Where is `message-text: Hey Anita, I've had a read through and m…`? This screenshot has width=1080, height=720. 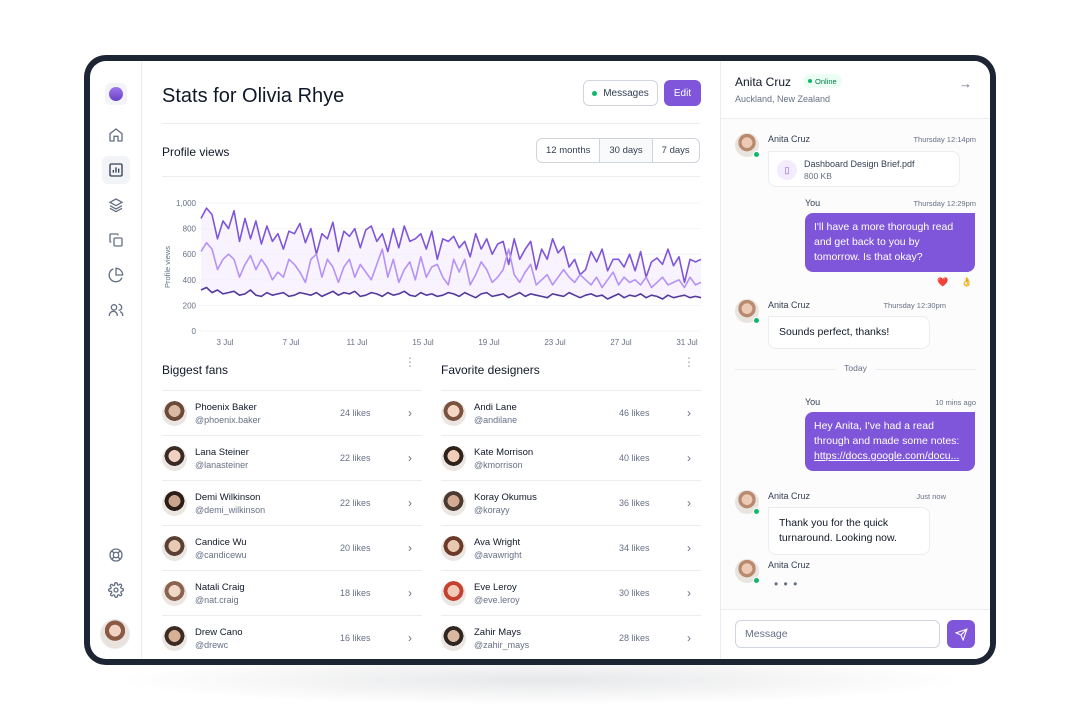 message-text: Hey Anita, I've had a read through and m… is located at coordinates (887, 433).